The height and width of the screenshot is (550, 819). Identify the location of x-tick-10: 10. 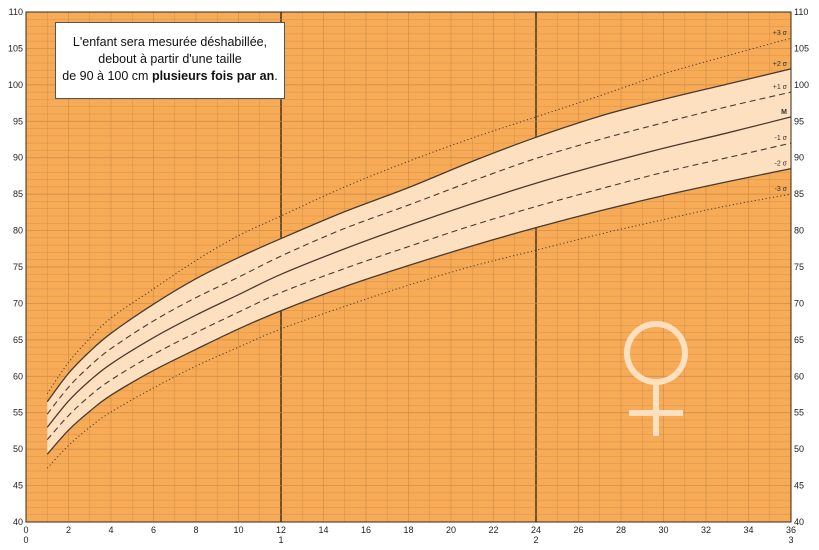
(238, 530).